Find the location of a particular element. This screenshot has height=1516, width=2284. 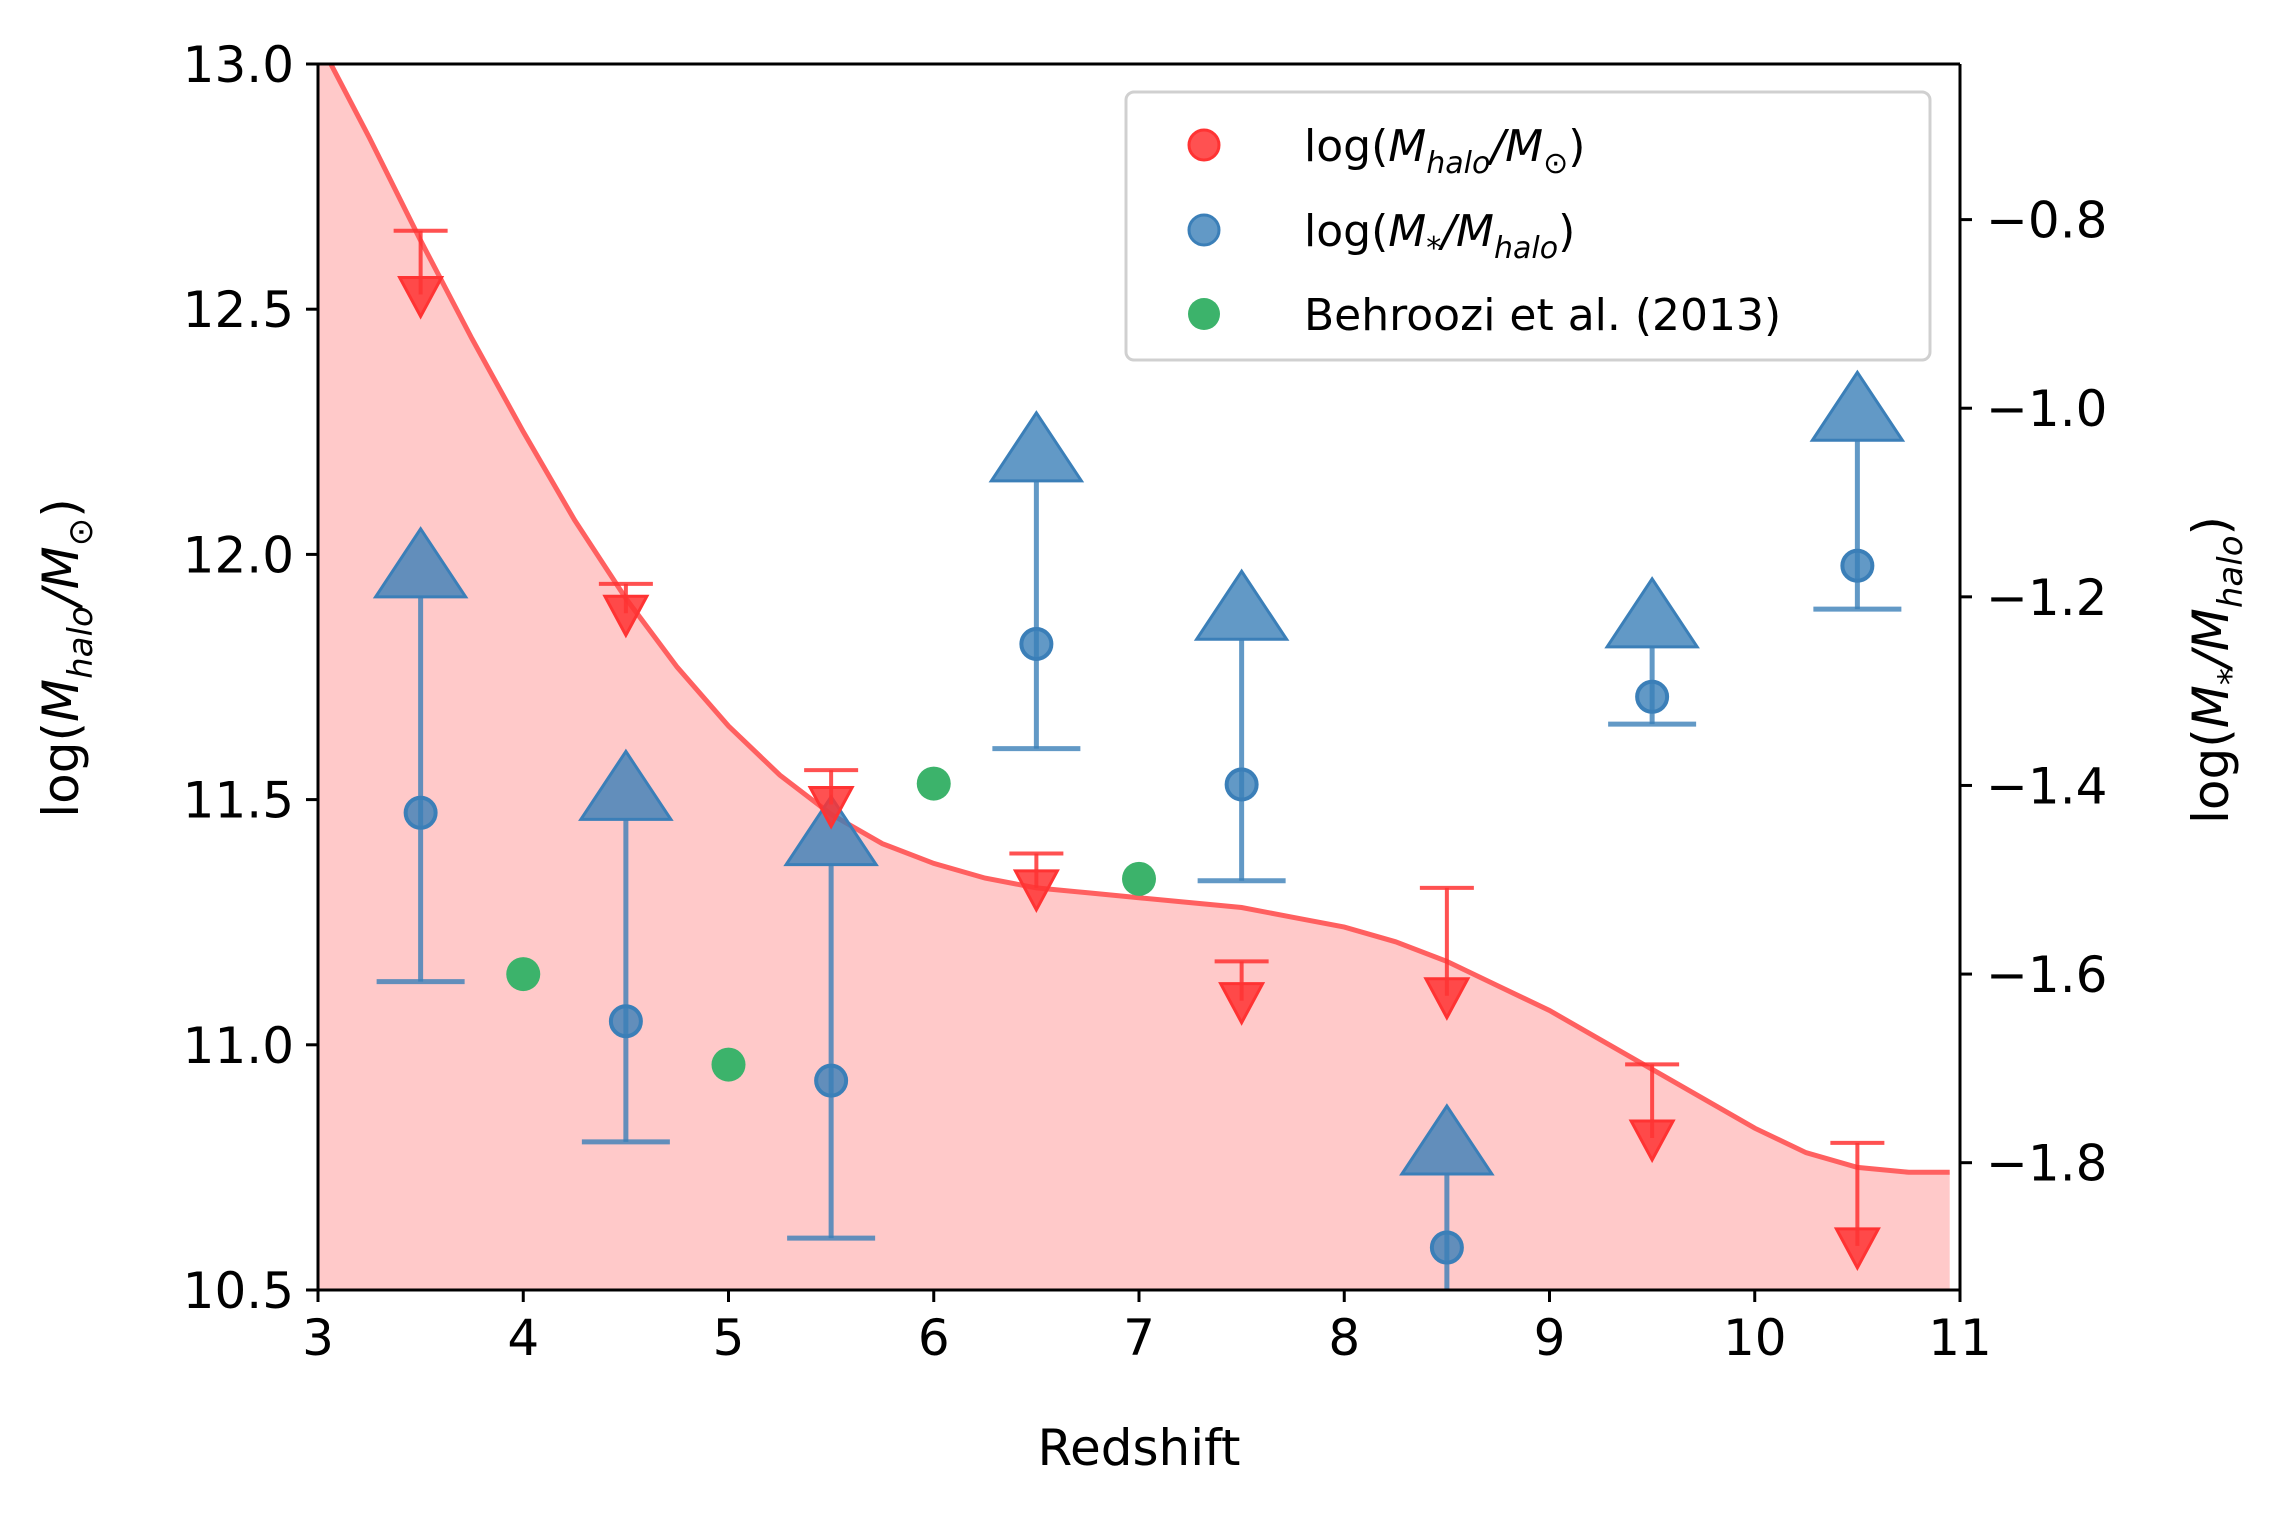

x-tick-label: 8 is located at coordinates (1344, 1338).